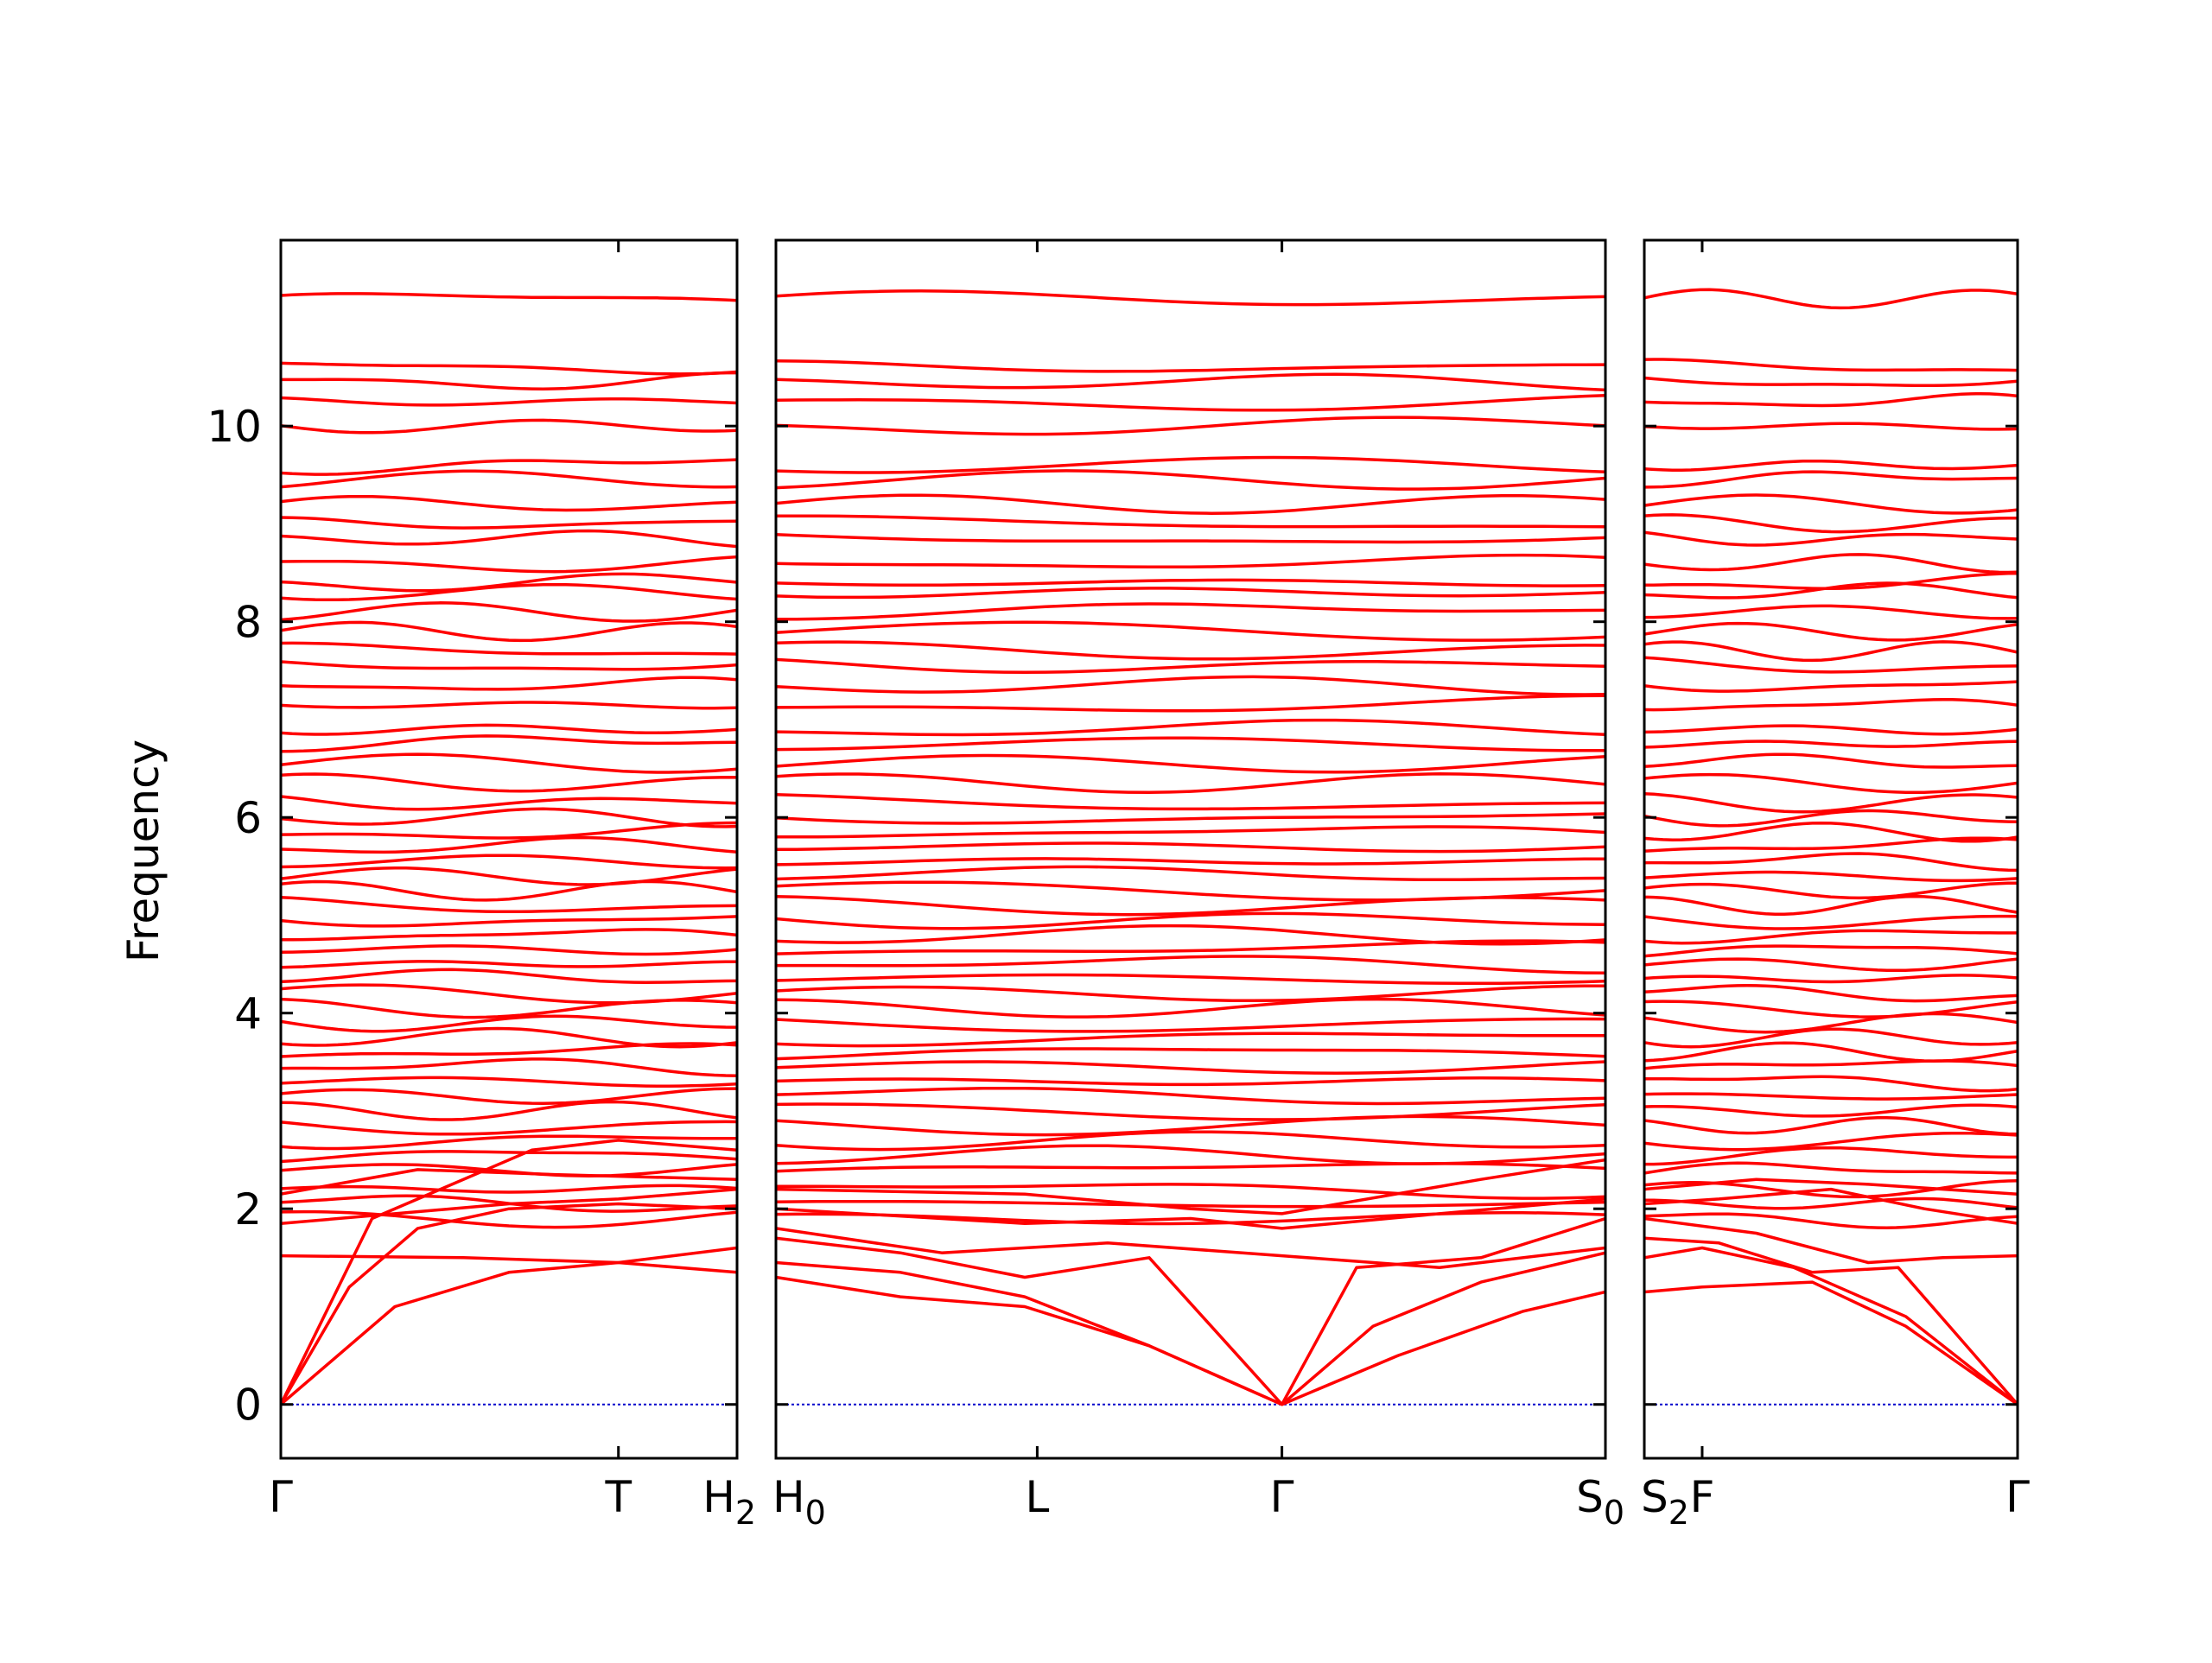 This screenshot has width=2212, height=1663. What do you see at coordinates (1831, 849) in the screenshot?
I see `panel-frame` at bounding box center [1831, 849].